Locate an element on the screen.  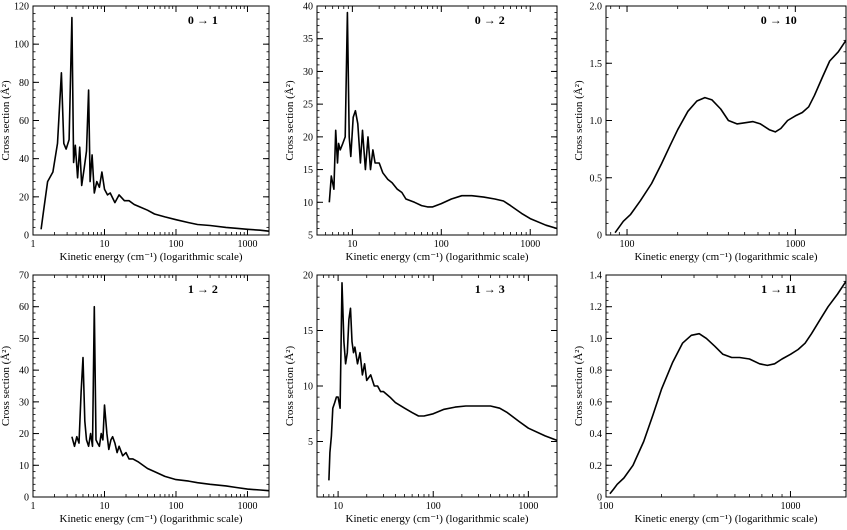
y-tick-label: 0.4 is located at coordinates (596, 434).